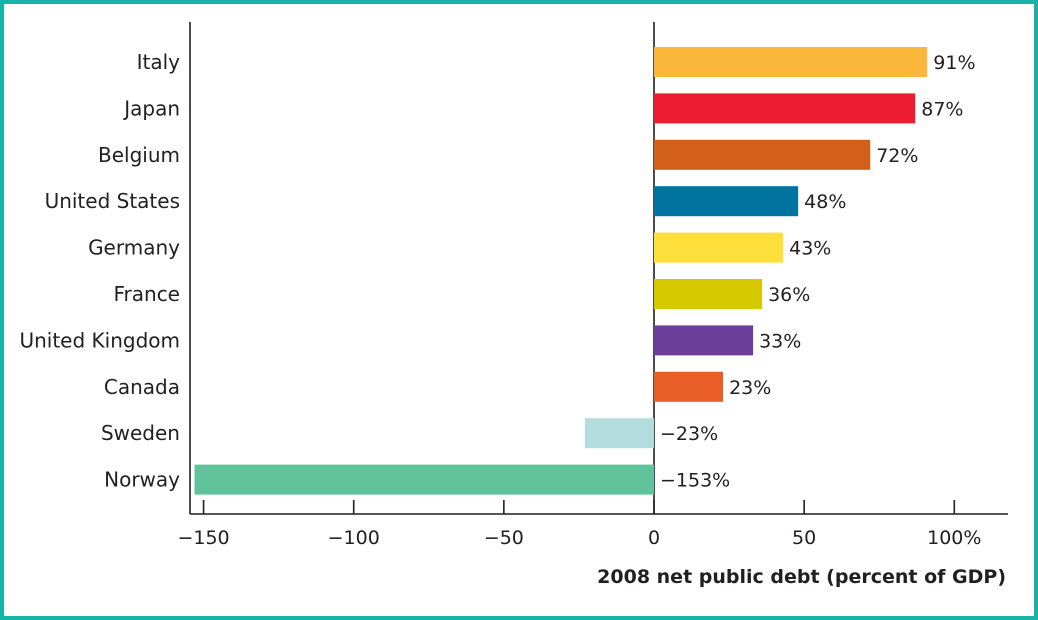  Describe the element at coordinates (704, 340) in the screenshot. I see `bar-united-kingdom` at that location.